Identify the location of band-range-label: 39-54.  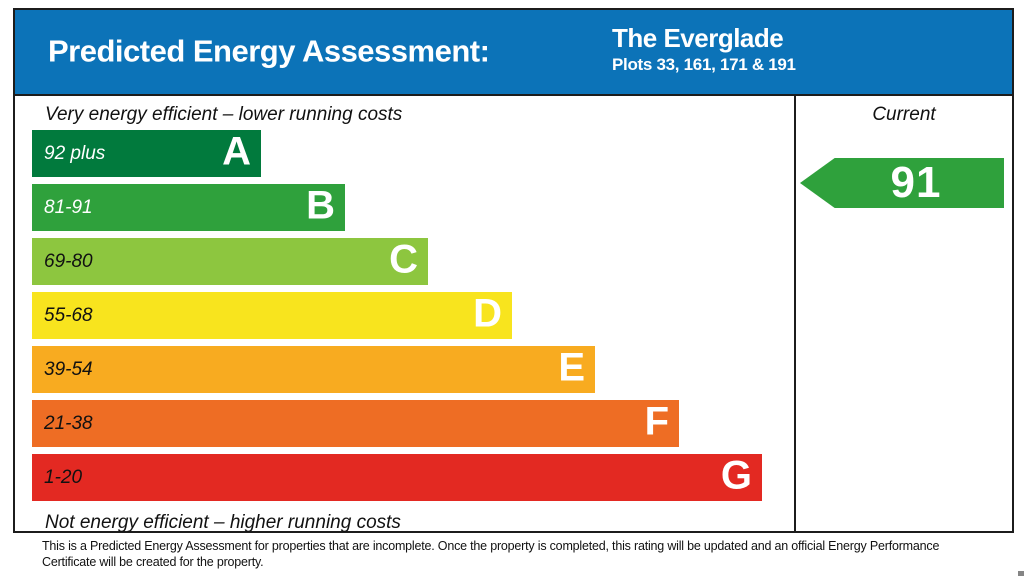
(68, 369).